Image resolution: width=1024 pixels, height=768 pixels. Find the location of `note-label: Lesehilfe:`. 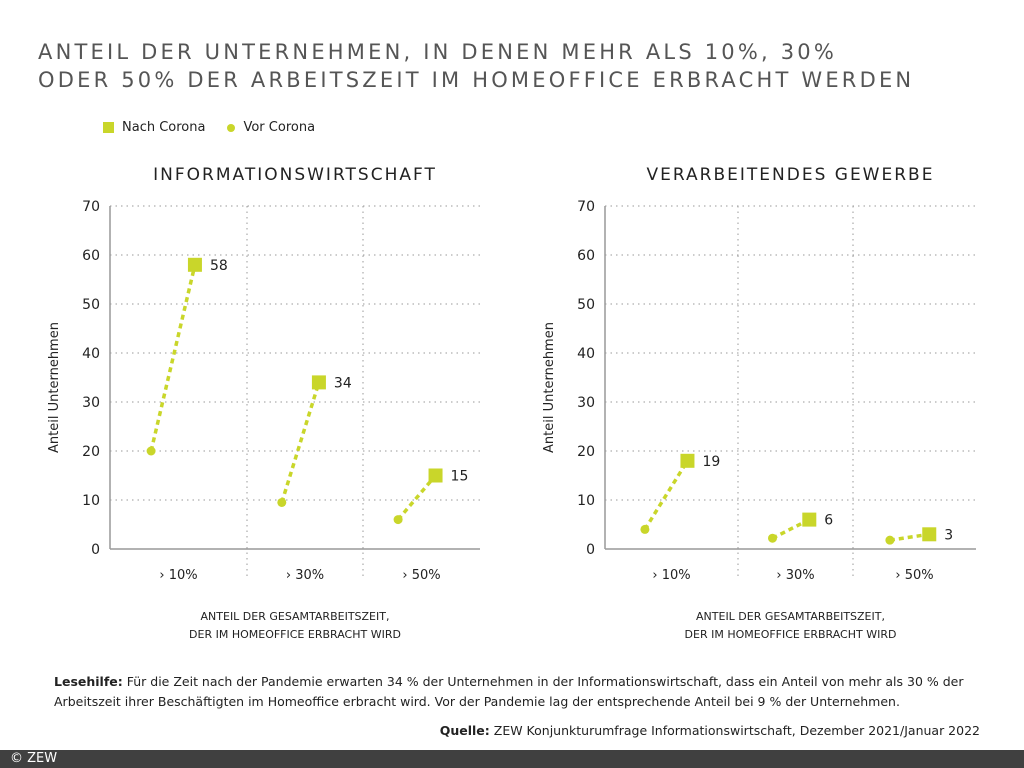

note-label: Lesehilfe: is located at coordinates (88, 681).